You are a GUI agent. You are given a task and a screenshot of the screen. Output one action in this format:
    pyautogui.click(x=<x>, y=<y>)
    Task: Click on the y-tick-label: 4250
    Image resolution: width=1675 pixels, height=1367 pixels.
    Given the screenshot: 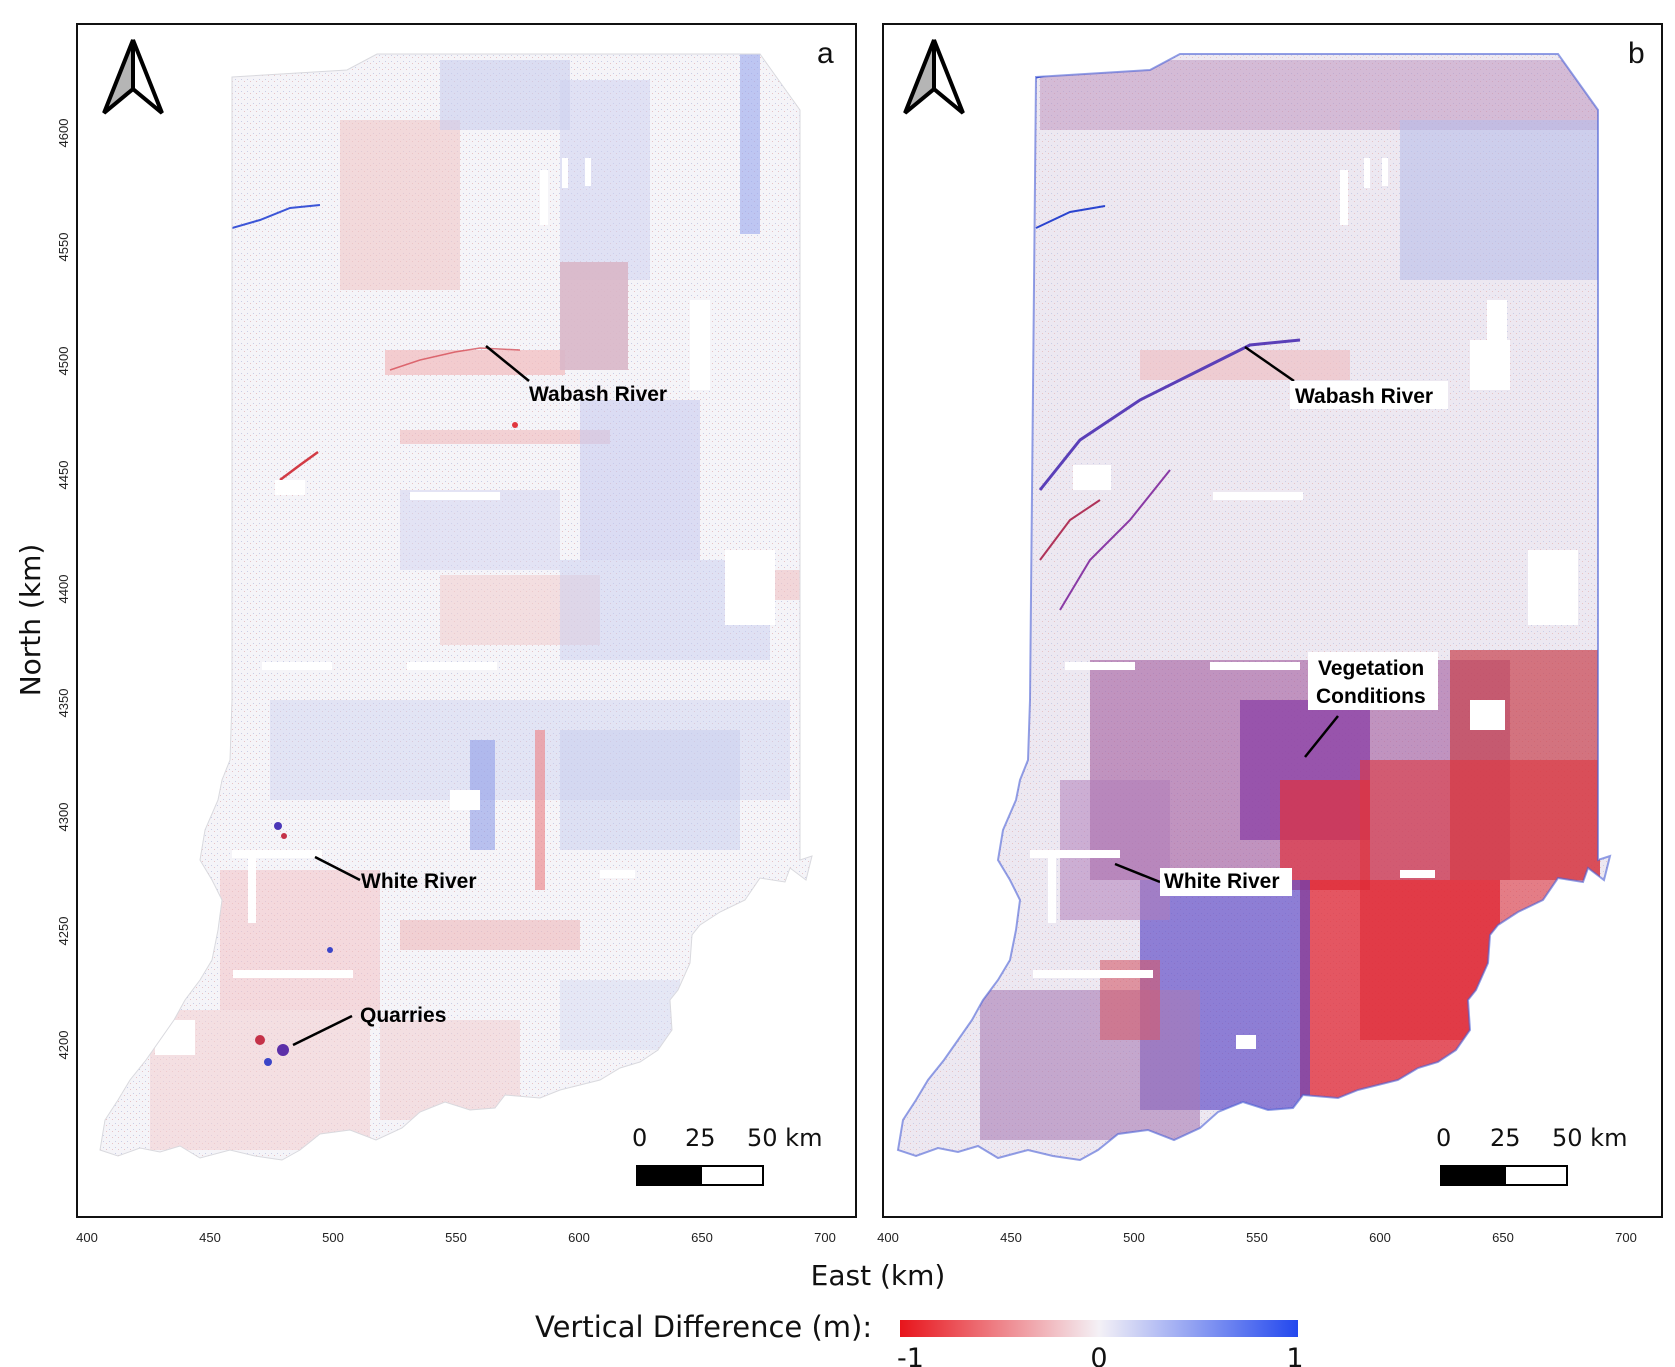 What is the action you would take?
    pyautogui.click(x=63, y=931)
    